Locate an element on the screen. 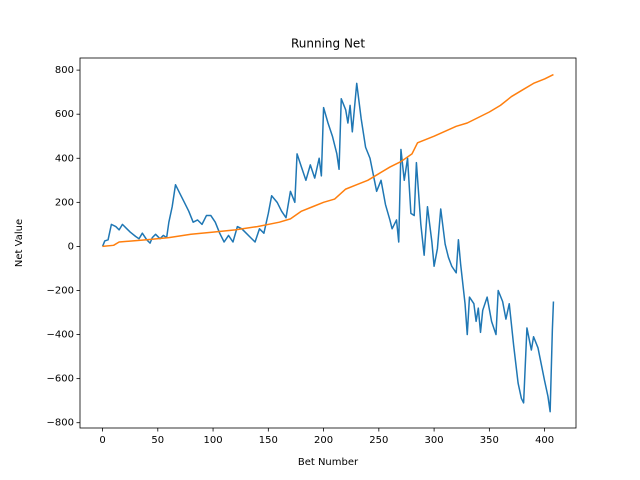 Image resolution: width=640 pixels, height=480 pixels. x-tick-label: 400 is located at coordinates (544, 440).